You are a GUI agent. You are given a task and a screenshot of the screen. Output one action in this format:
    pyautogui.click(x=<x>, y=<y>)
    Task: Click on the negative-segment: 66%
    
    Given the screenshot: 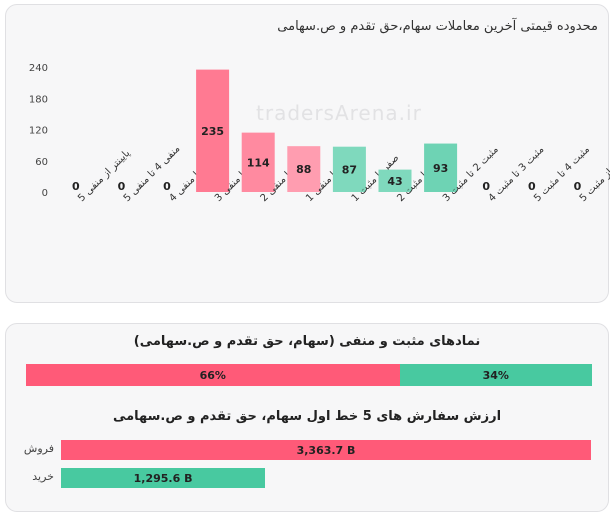 What is the action you would take?
    pyautogui.click(x=213, y=375)
    